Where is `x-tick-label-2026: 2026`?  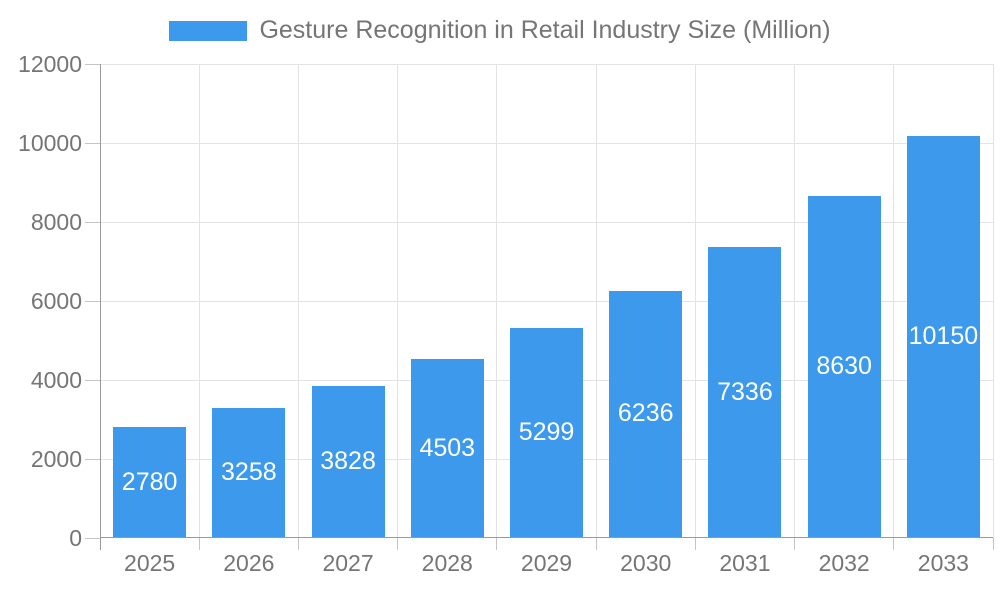
x-tick-label-2026: 2026 is located at coordinates (249, 563).